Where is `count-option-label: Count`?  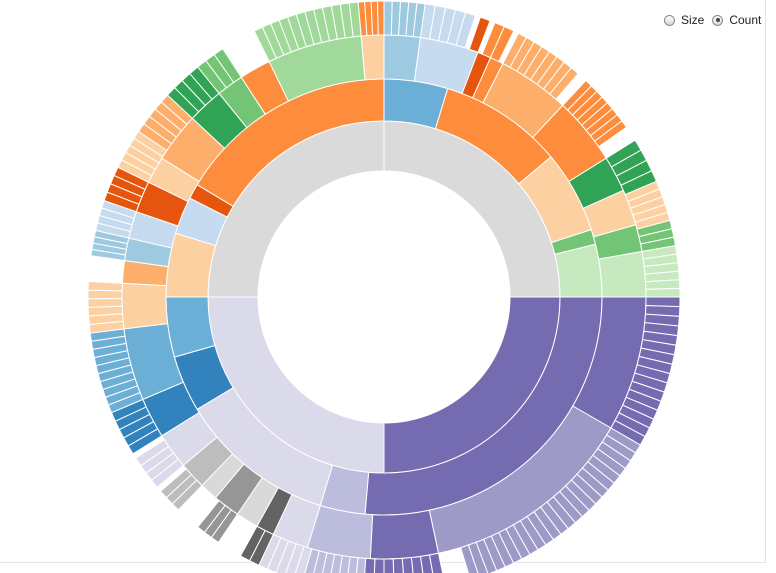
count-option-label: Count is located at coordinates (745, 20).